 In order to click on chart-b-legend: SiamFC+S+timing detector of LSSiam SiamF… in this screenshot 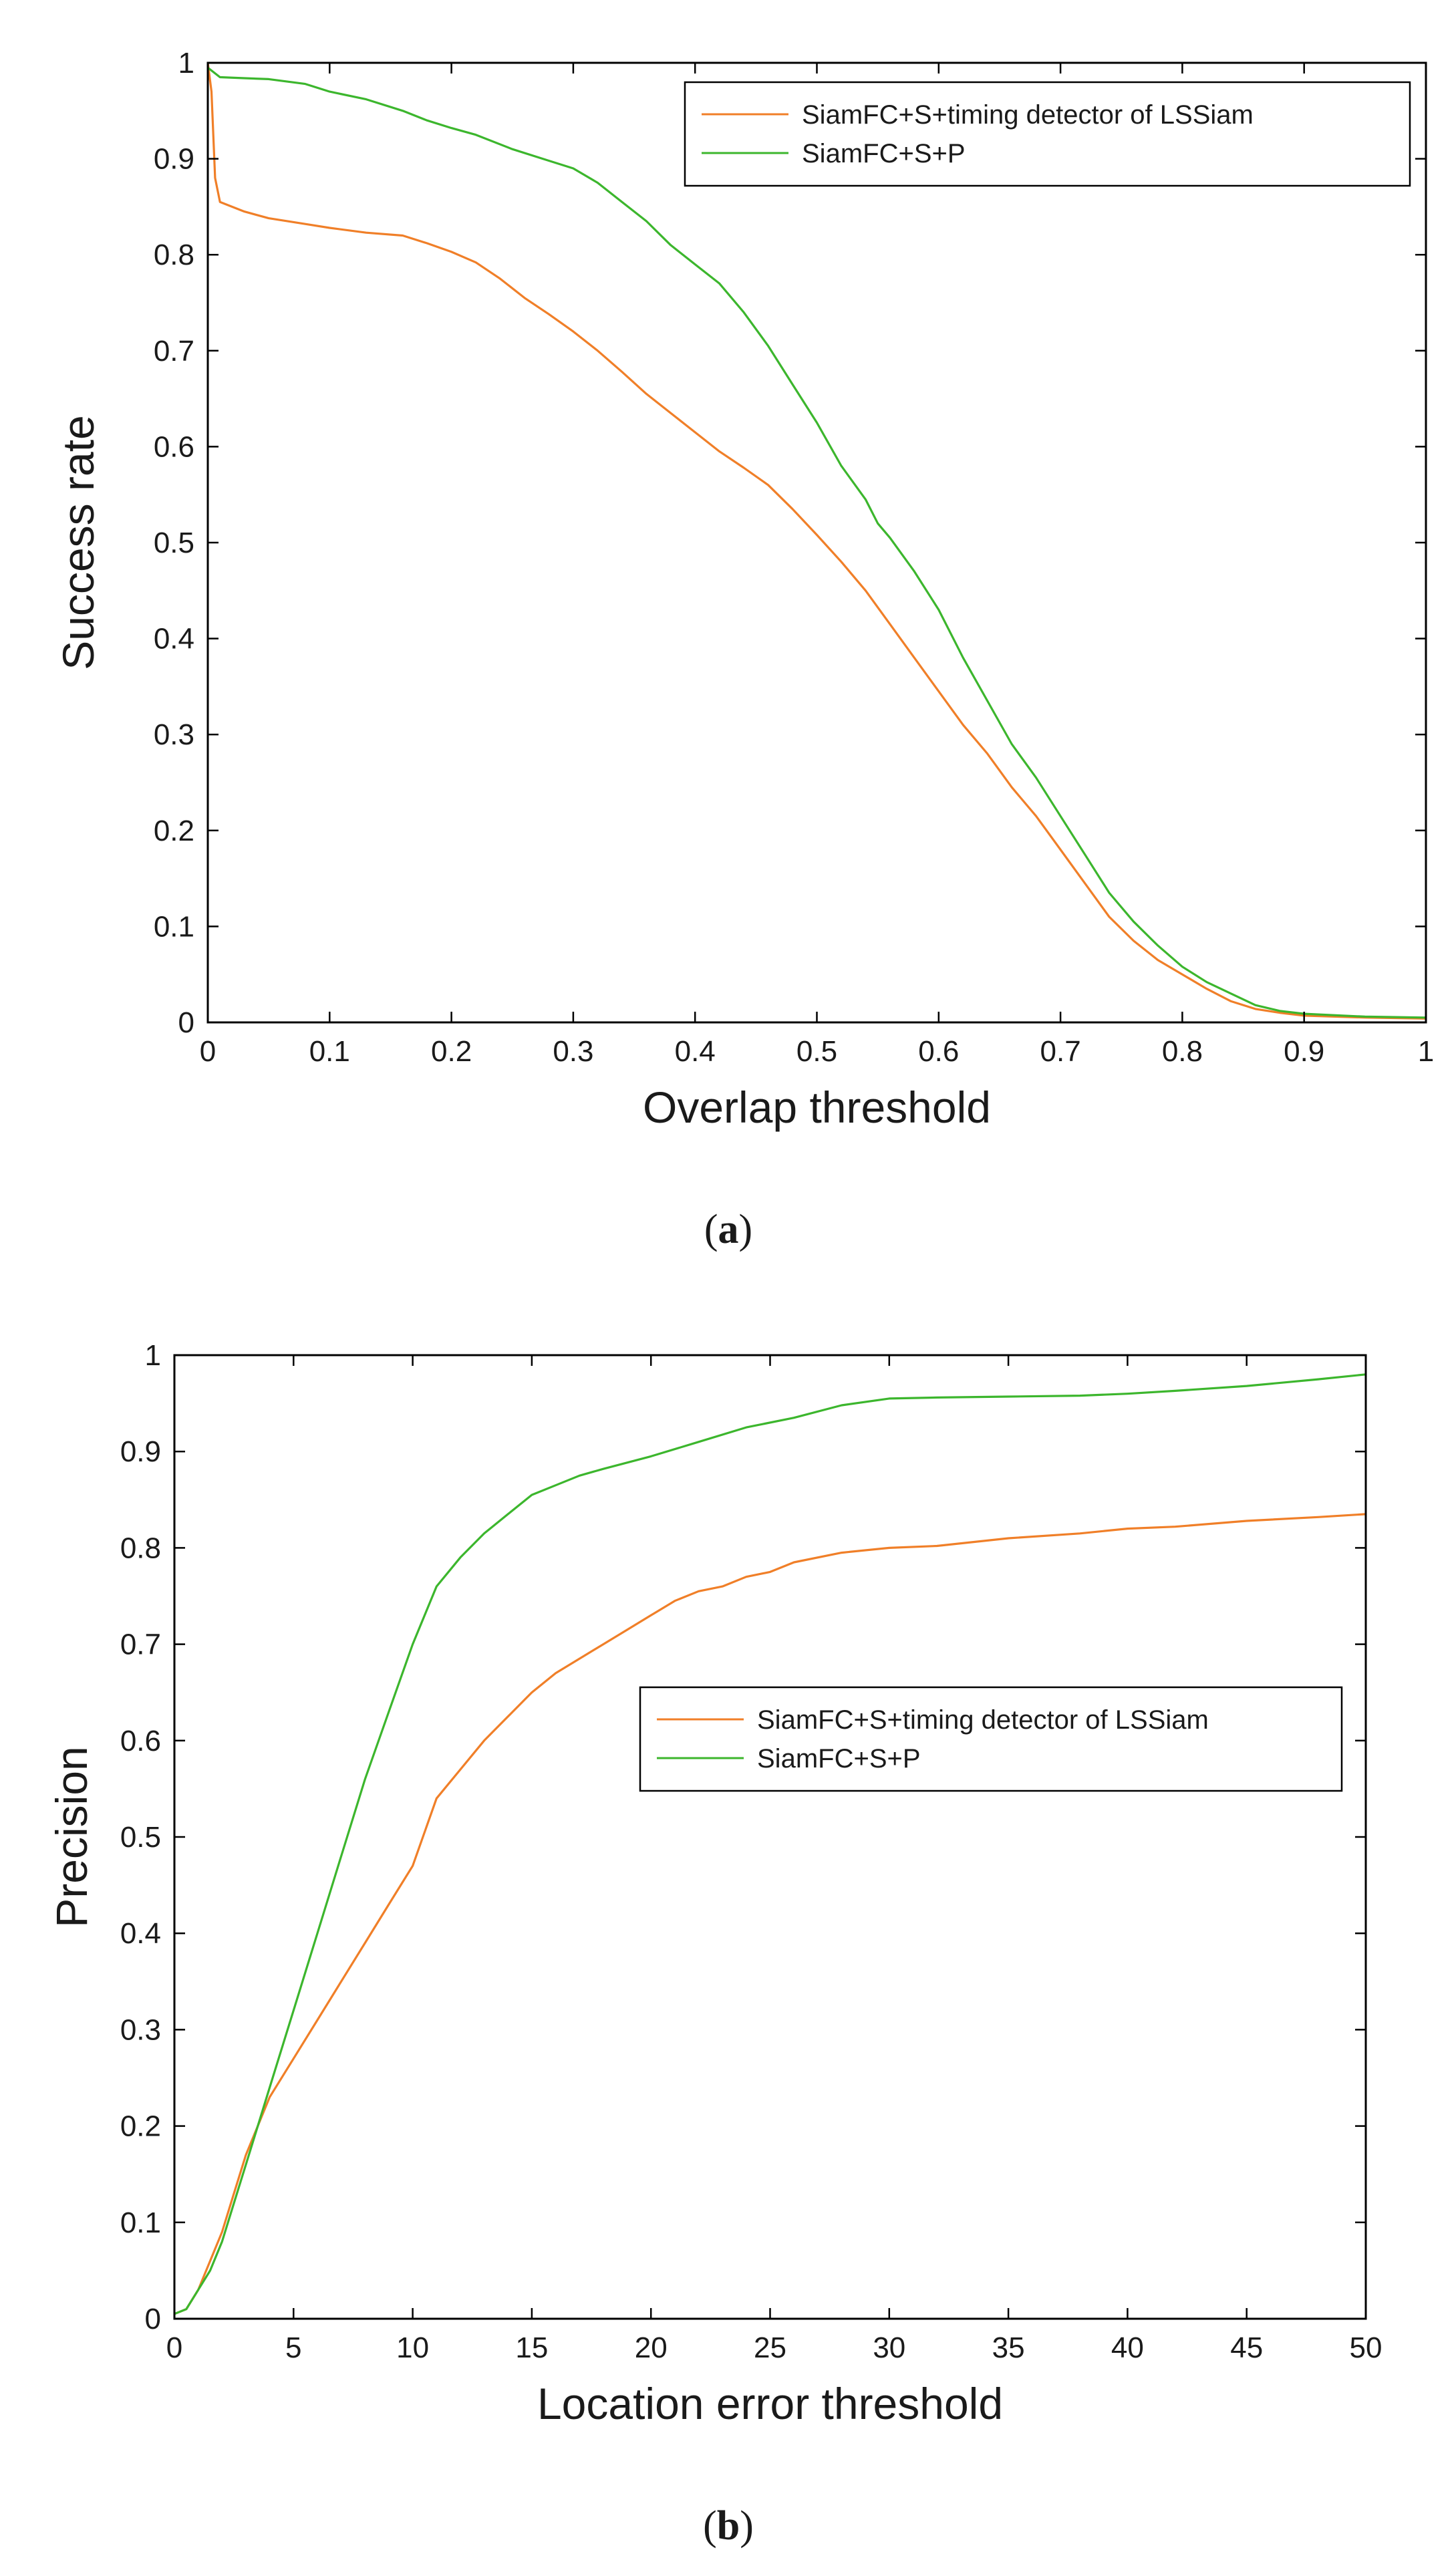, I will do `click(991, 1739)`.